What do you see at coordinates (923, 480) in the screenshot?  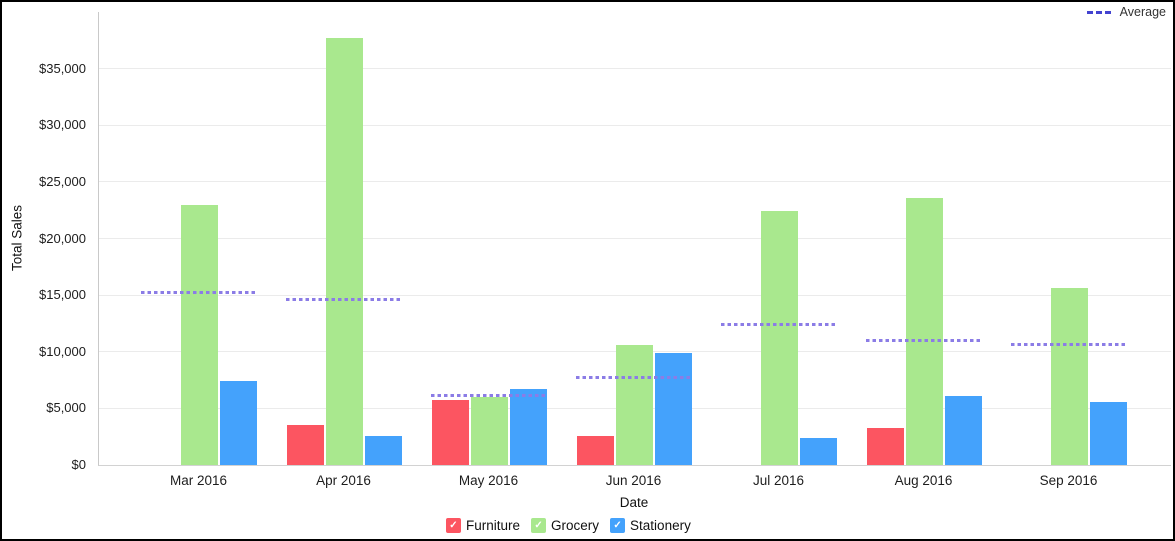 I see `x-tick-label-aug-2016: Aug 2016` at bounding box center [923, 480].